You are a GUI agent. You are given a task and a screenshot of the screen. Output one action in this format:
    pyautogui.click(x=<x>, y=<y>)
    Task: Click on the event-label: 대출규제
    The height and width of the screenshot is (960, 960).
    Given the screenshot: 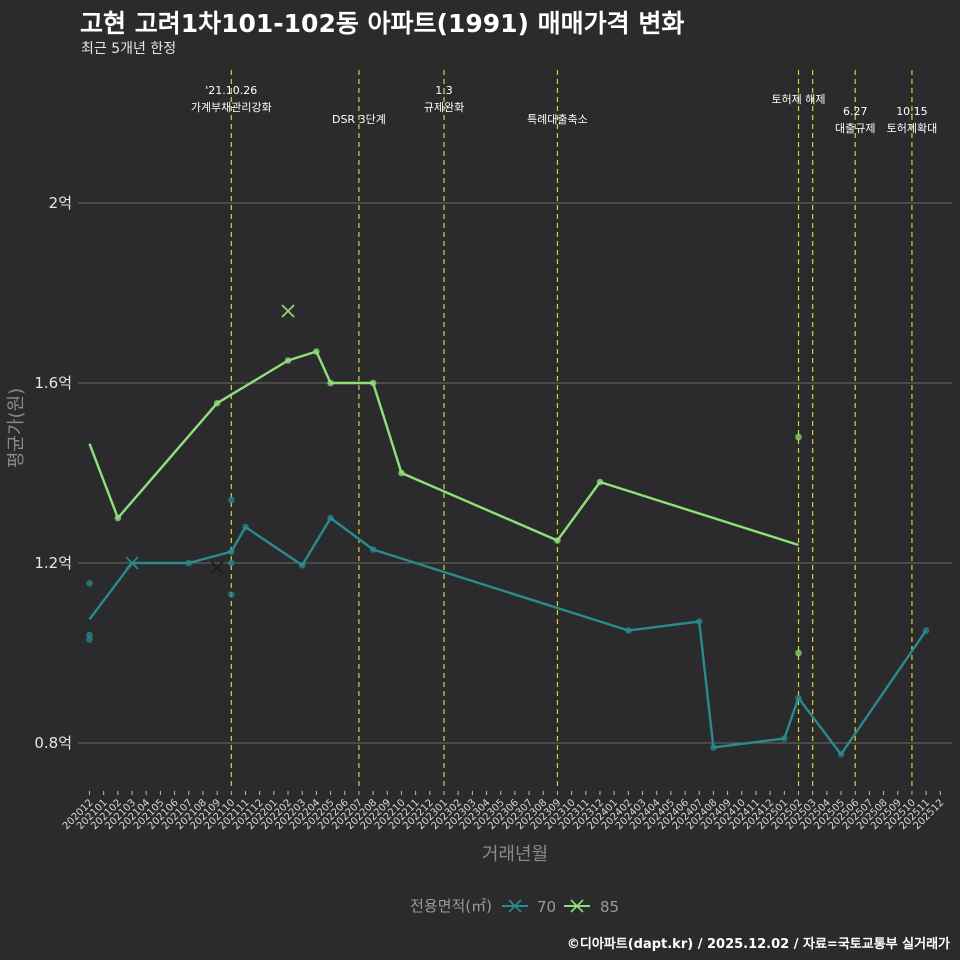 What is the action you would take?
    pyautogui.click(x=855, y=128)
    